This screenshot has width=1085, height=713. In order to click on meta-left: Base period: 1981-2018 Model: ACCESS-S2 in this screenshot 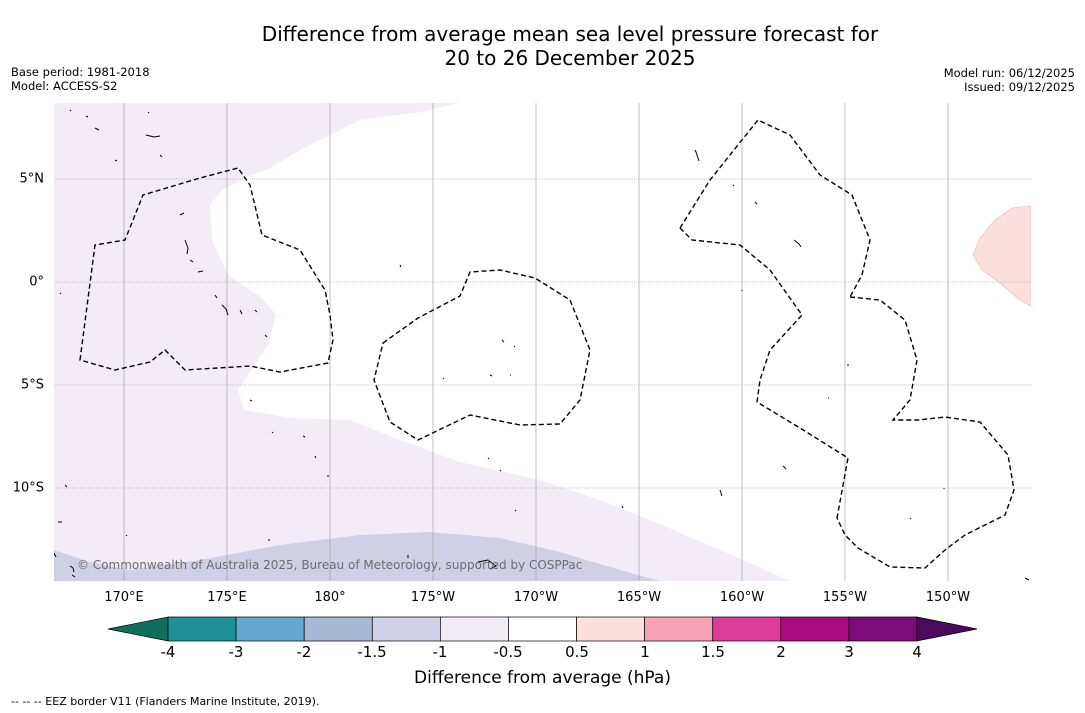, I will do `click(80, 79)`.